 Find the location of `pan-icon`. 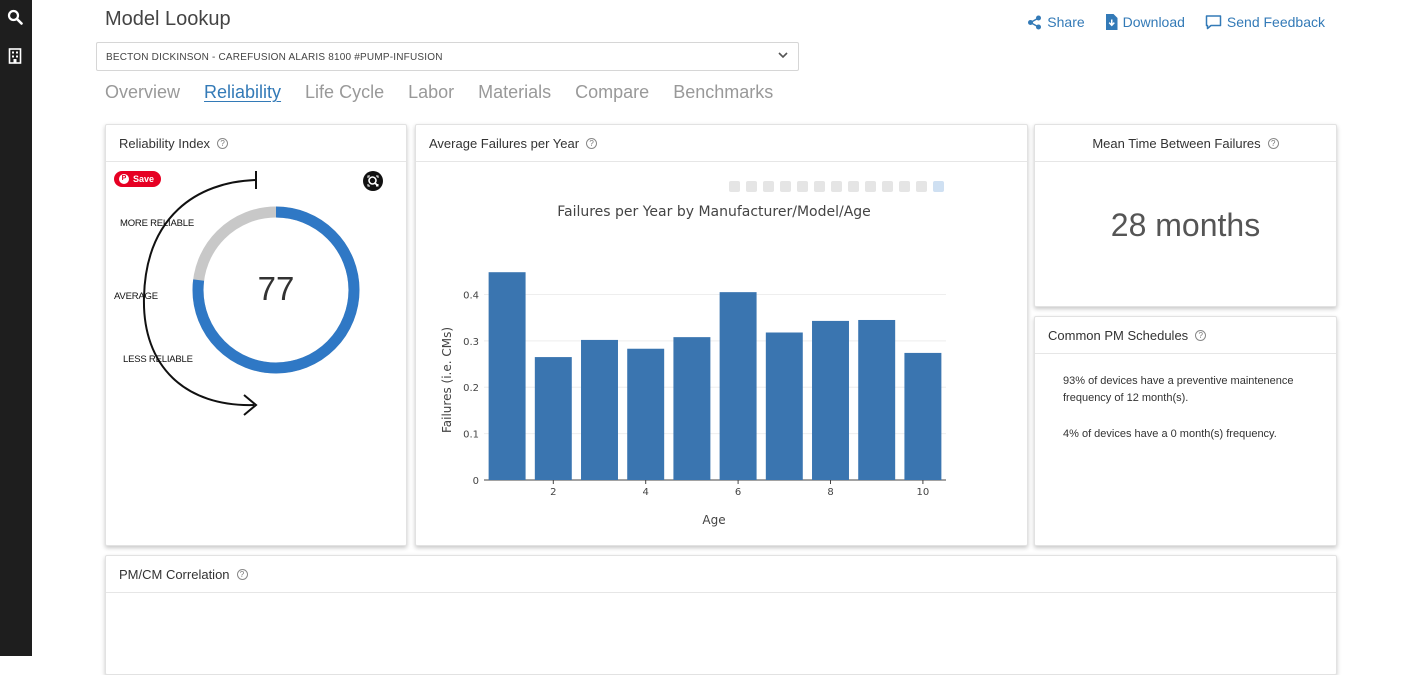

pan-icon is located at coordinates (768, 186).